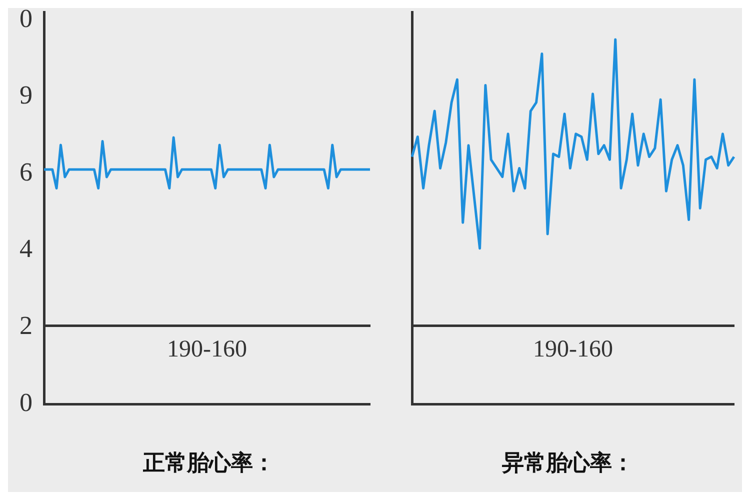 The width and height of the screenshot is (750, 500). Describe the element at coordinates (568, 464) in the screenshot. I see `text: 异常胎心率：` at that location.